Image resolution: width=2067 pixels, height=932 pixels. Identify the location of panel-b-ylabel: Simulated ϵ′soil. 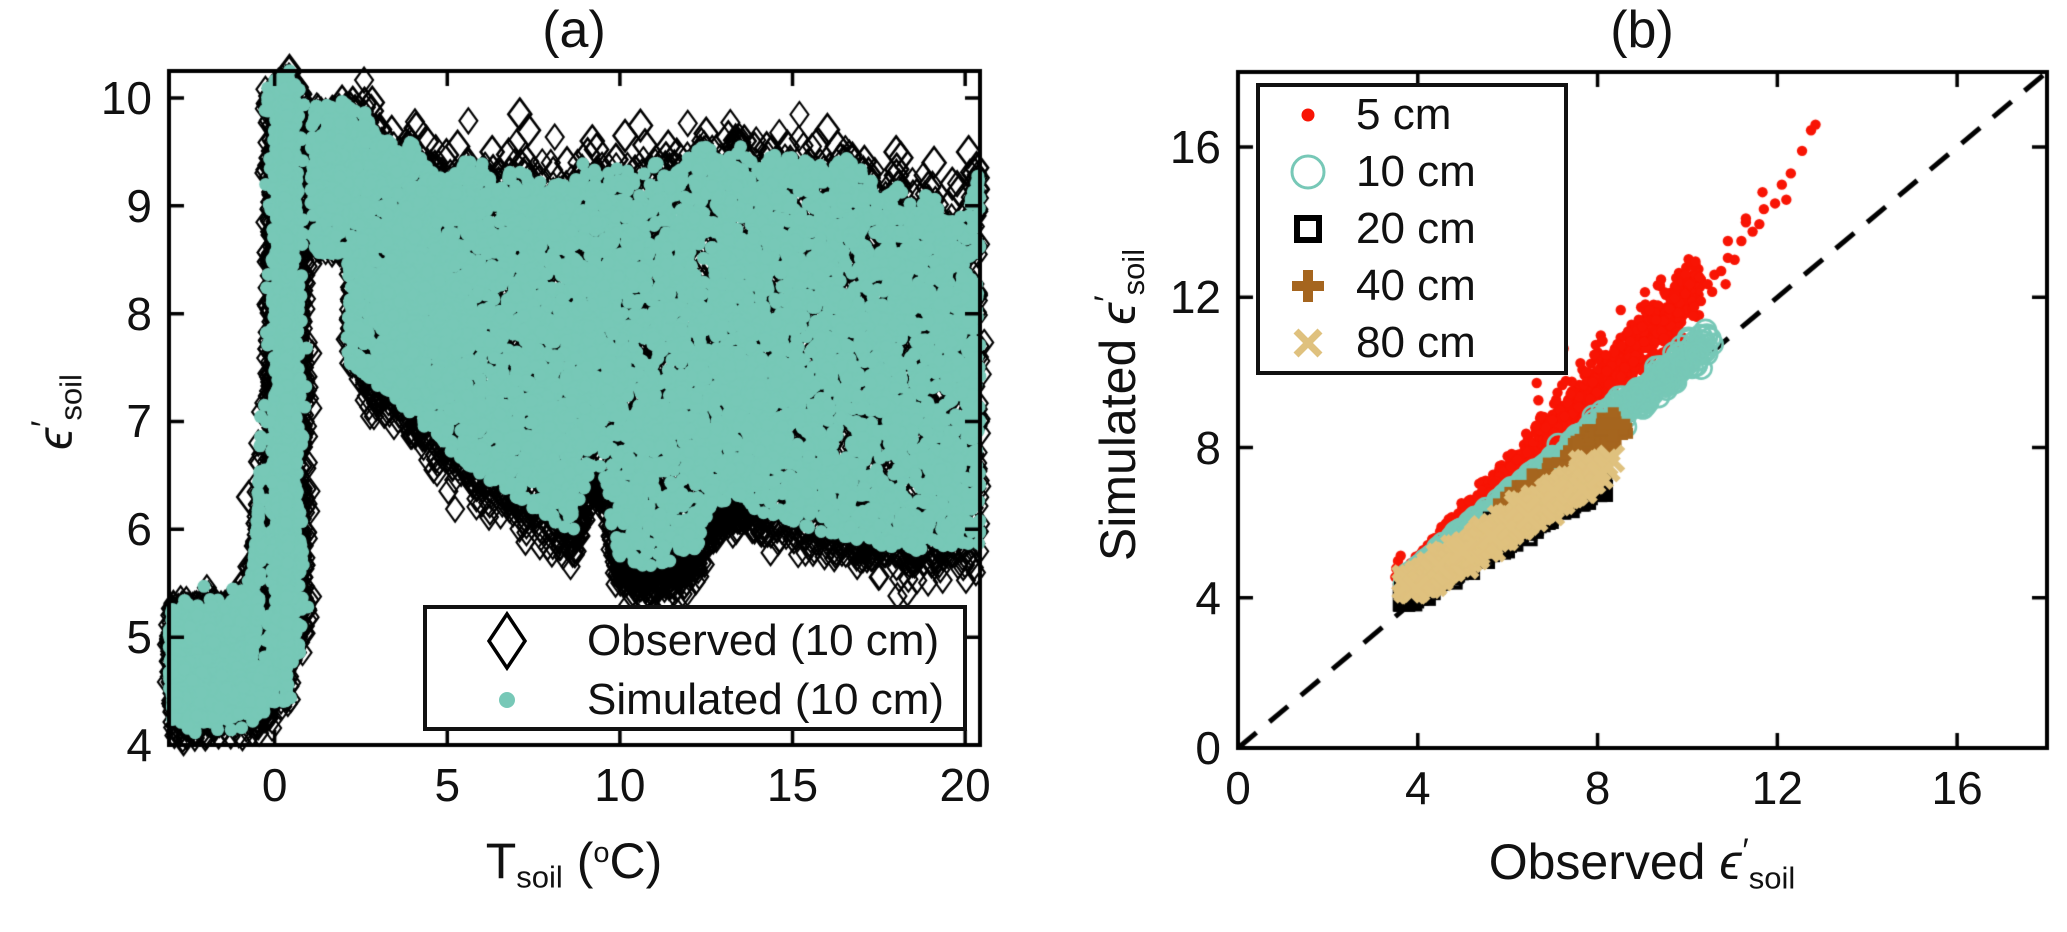
(1120, 405).